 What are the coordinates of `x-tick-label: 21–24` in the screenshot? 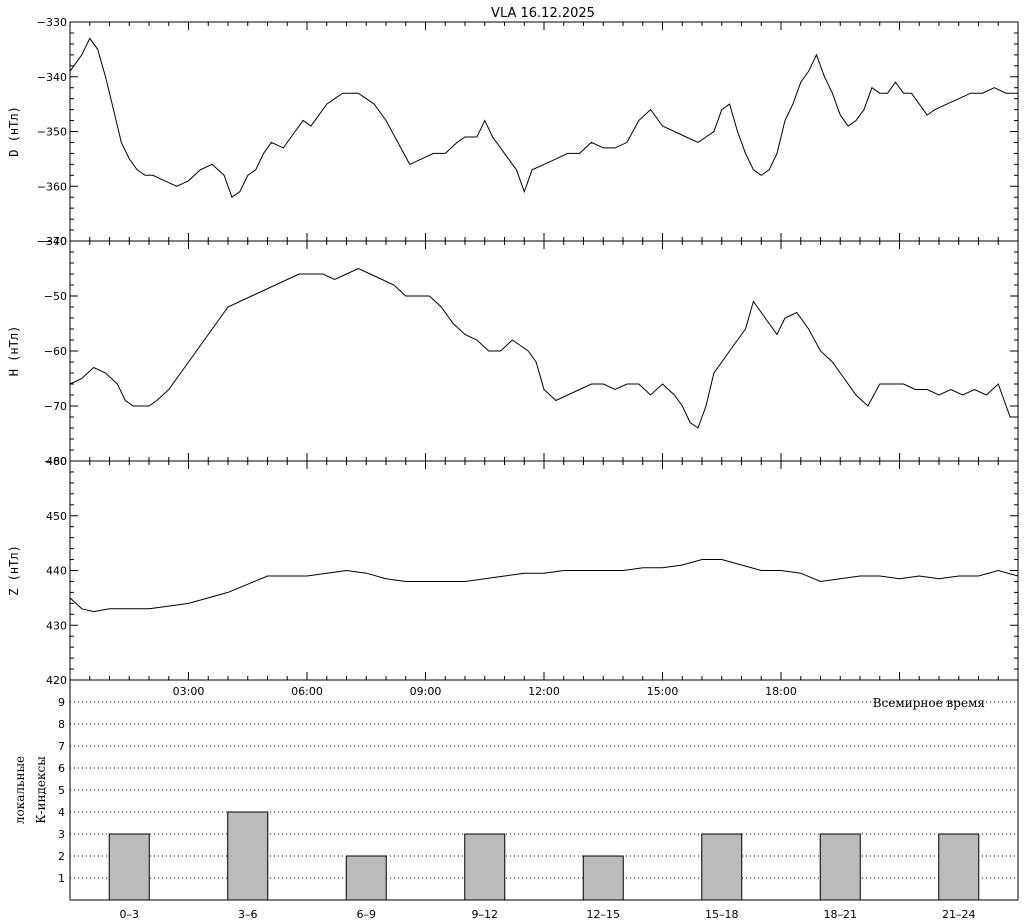 It's located at (959, 914).